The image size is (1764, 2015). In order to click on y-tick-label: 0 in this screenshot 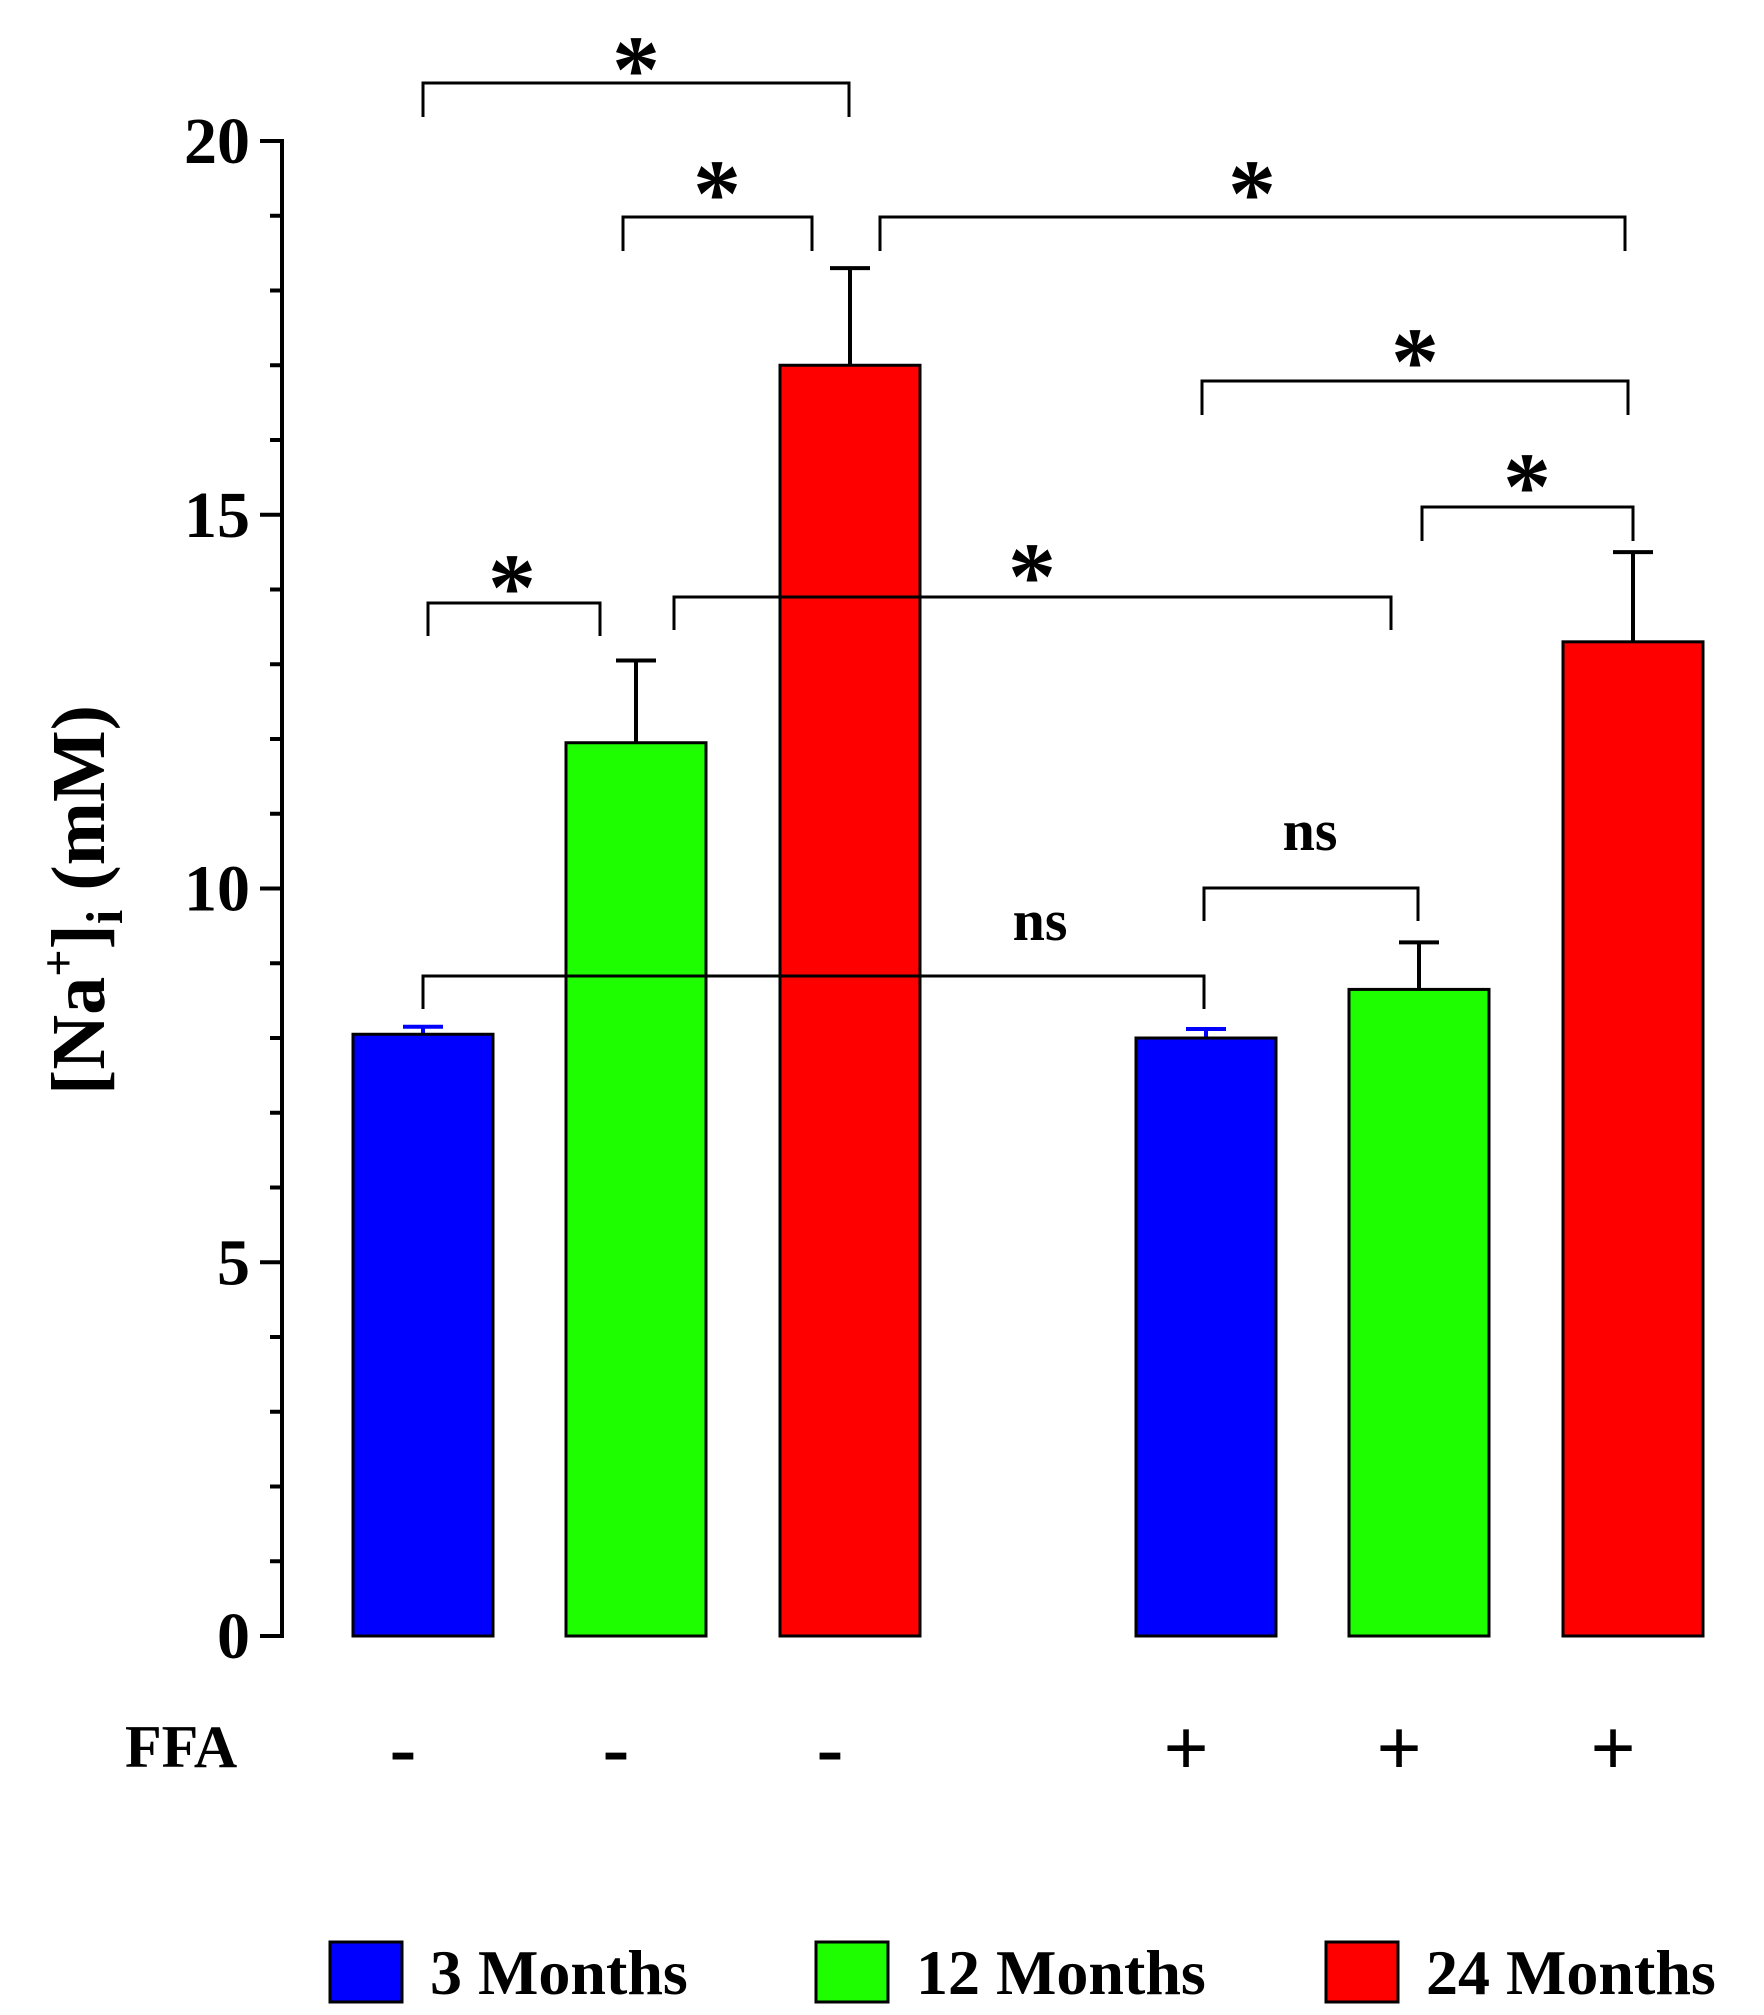, I will do `click(233, 1636)`.